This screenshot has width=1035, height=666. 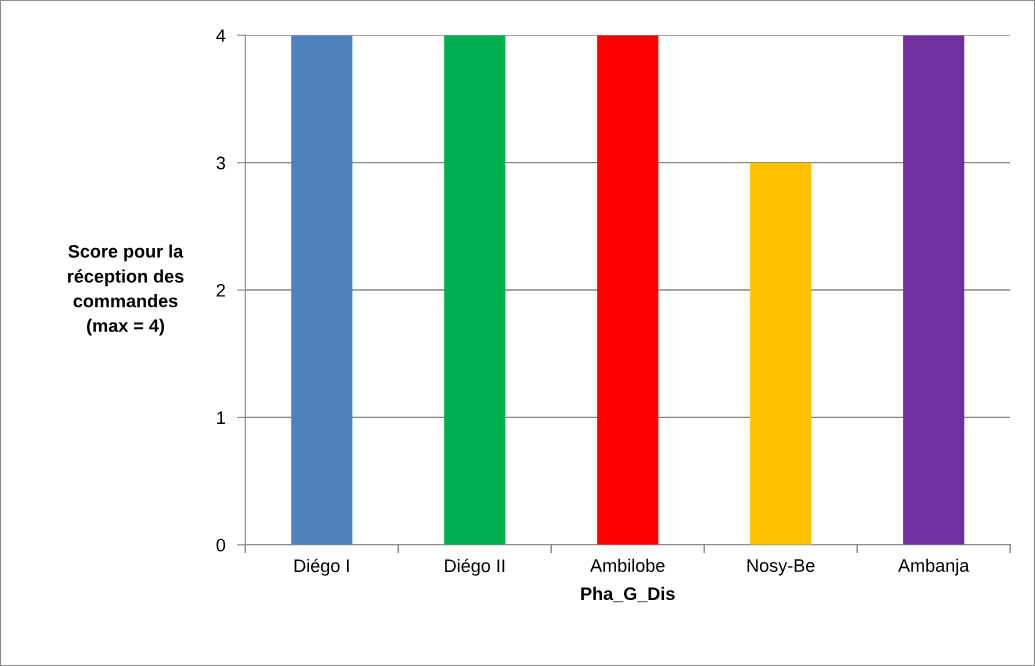 I want to click on x-axis-title: Pha_G_Dis, so click(x=628, y=594).